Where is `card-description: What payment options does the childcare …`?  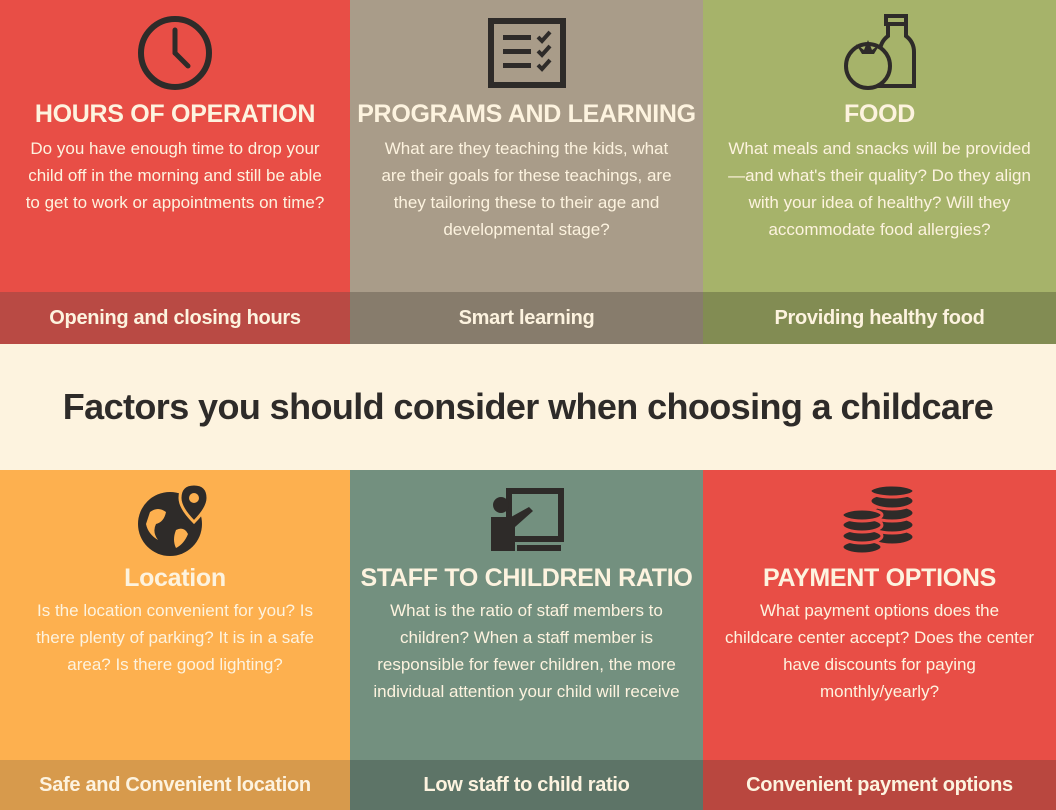 card-description: What payment options does the childcare … is located at coordinates (880, 651).